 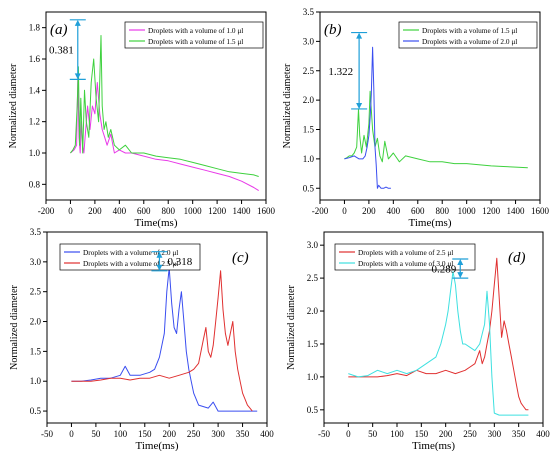 I want to click on x-tick-label: 1000, so click(x=467, y=211).